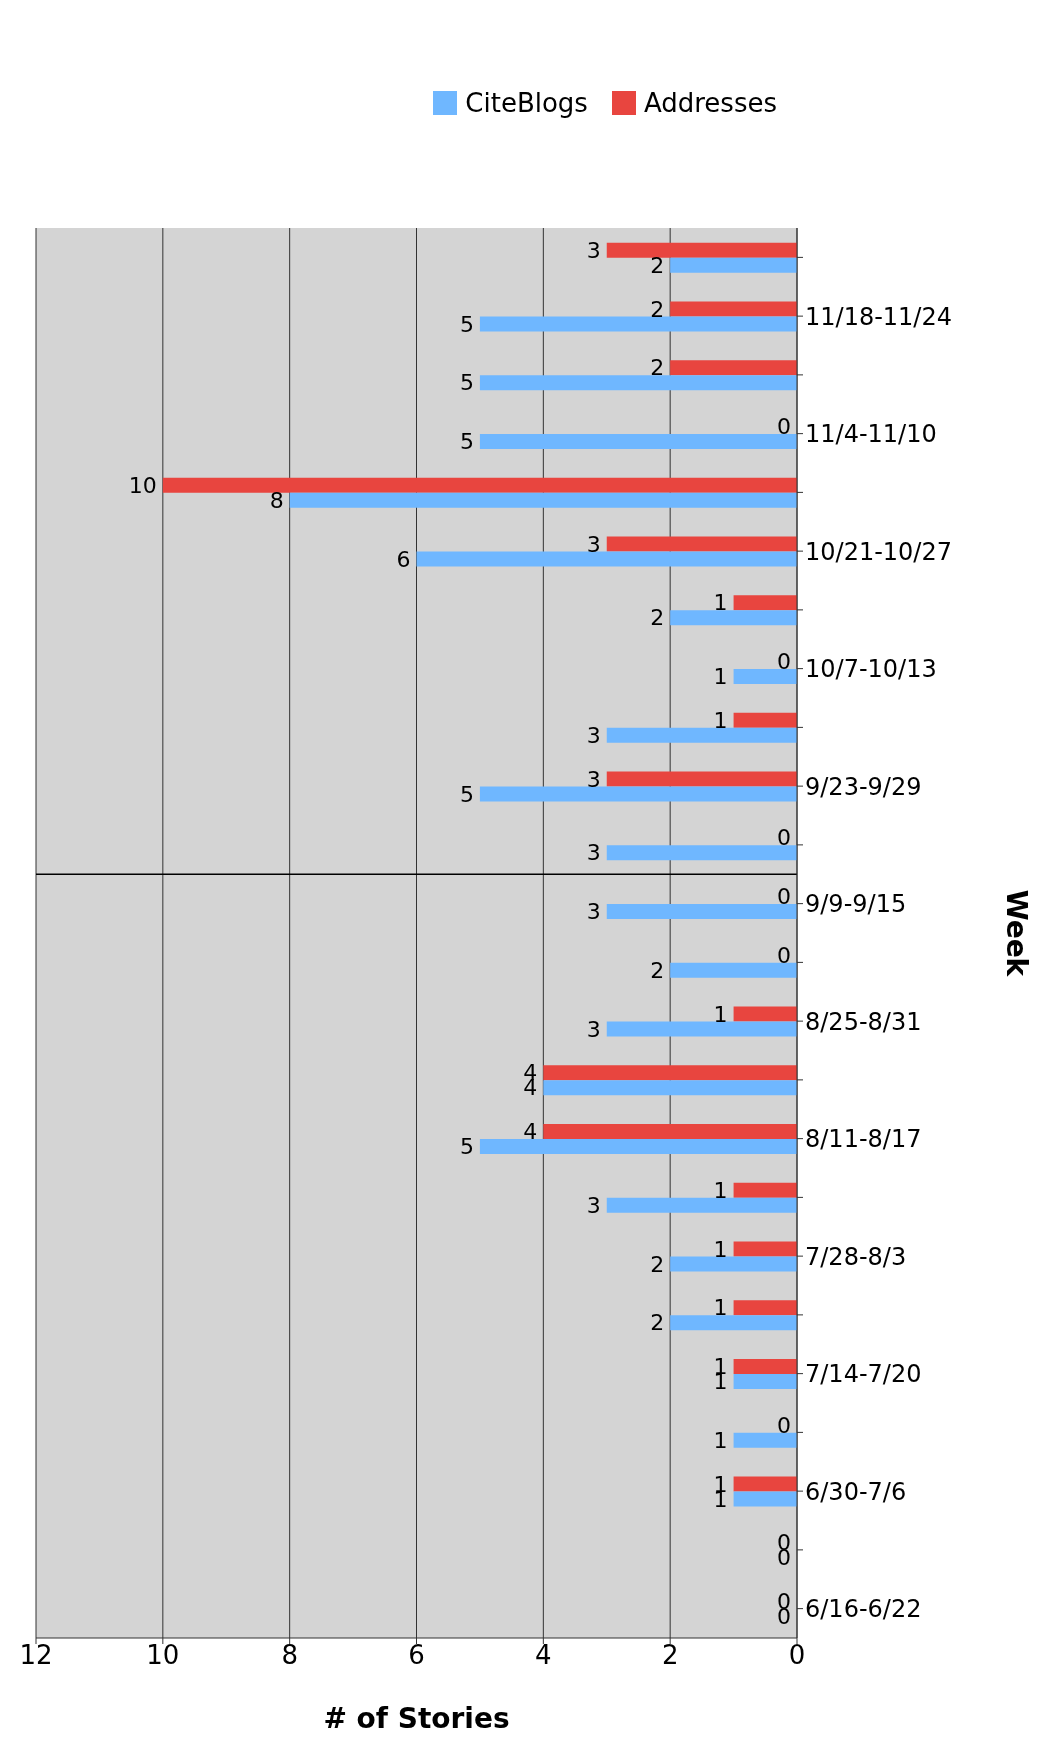  I want to click on y-tick-label: 11/18-11/24, so click(878, 316).